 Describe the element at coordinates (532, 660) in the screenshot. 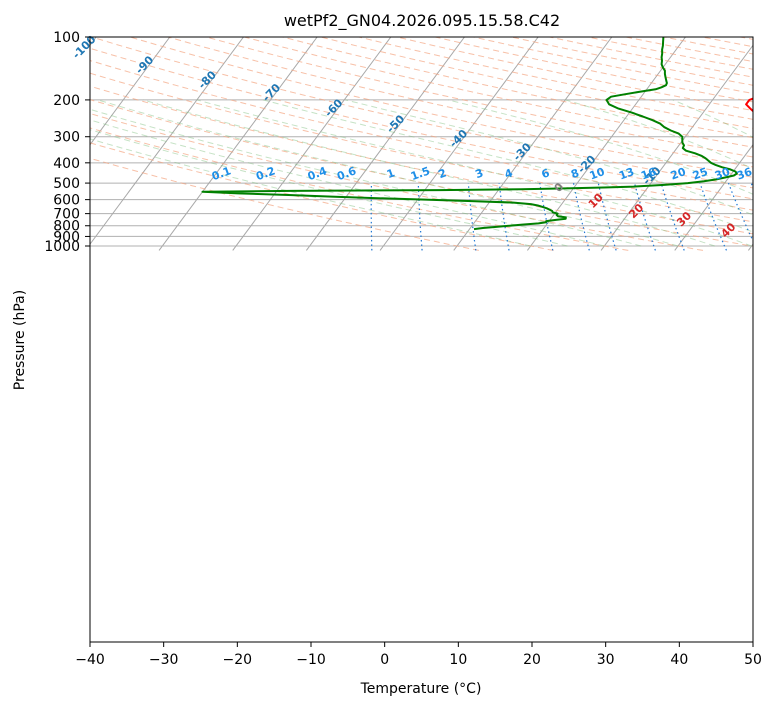

I see `x-tick-label: 20` at that location.